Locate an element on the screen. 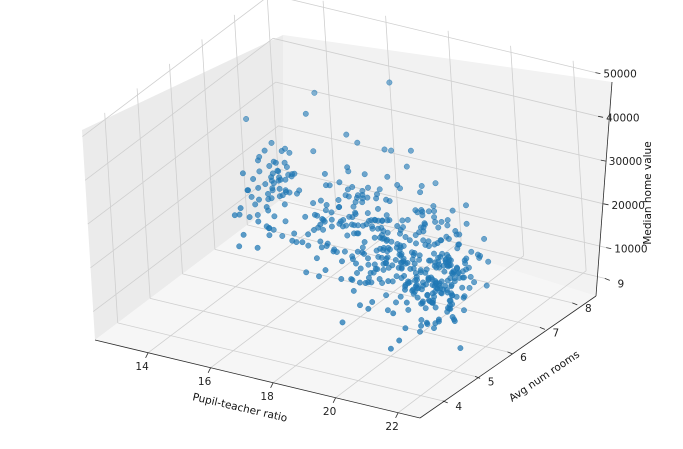  x-tick-label: 22 is located at coordinates (391, 427).